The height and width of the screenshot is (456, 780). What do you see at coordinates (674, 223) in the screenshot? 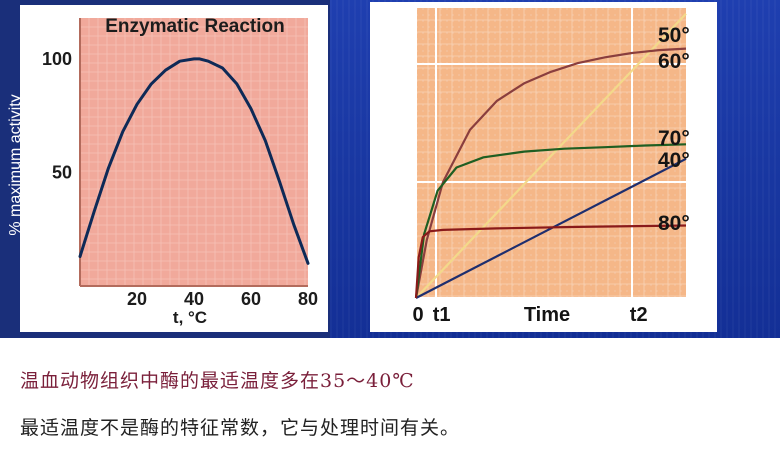
I see `accumulation-series-label: 80°` at bounding box center [674, 223].